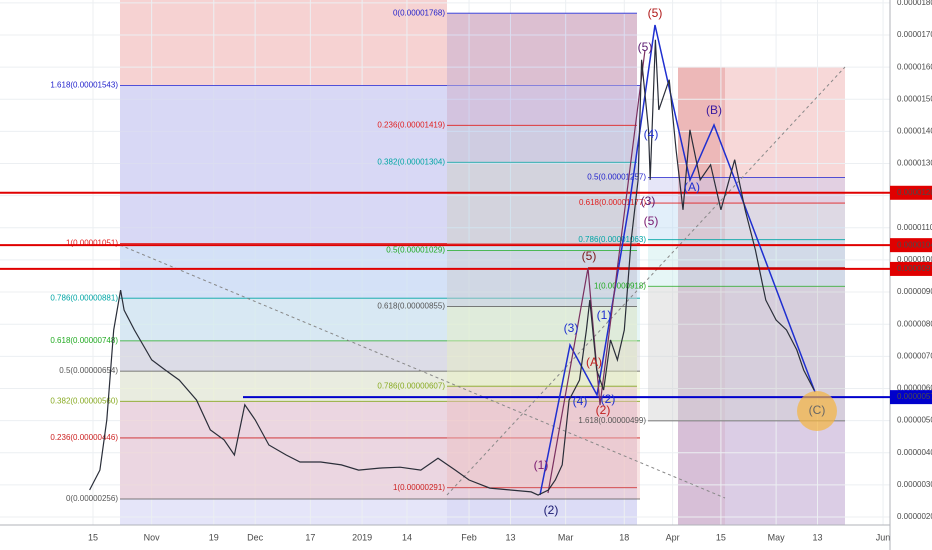 The height and width of the screenshot is (550, 932). Describe the element at coordinates (419, 487) in the screenshot. I see `fib-label: 1(0.00000291)` at that location.